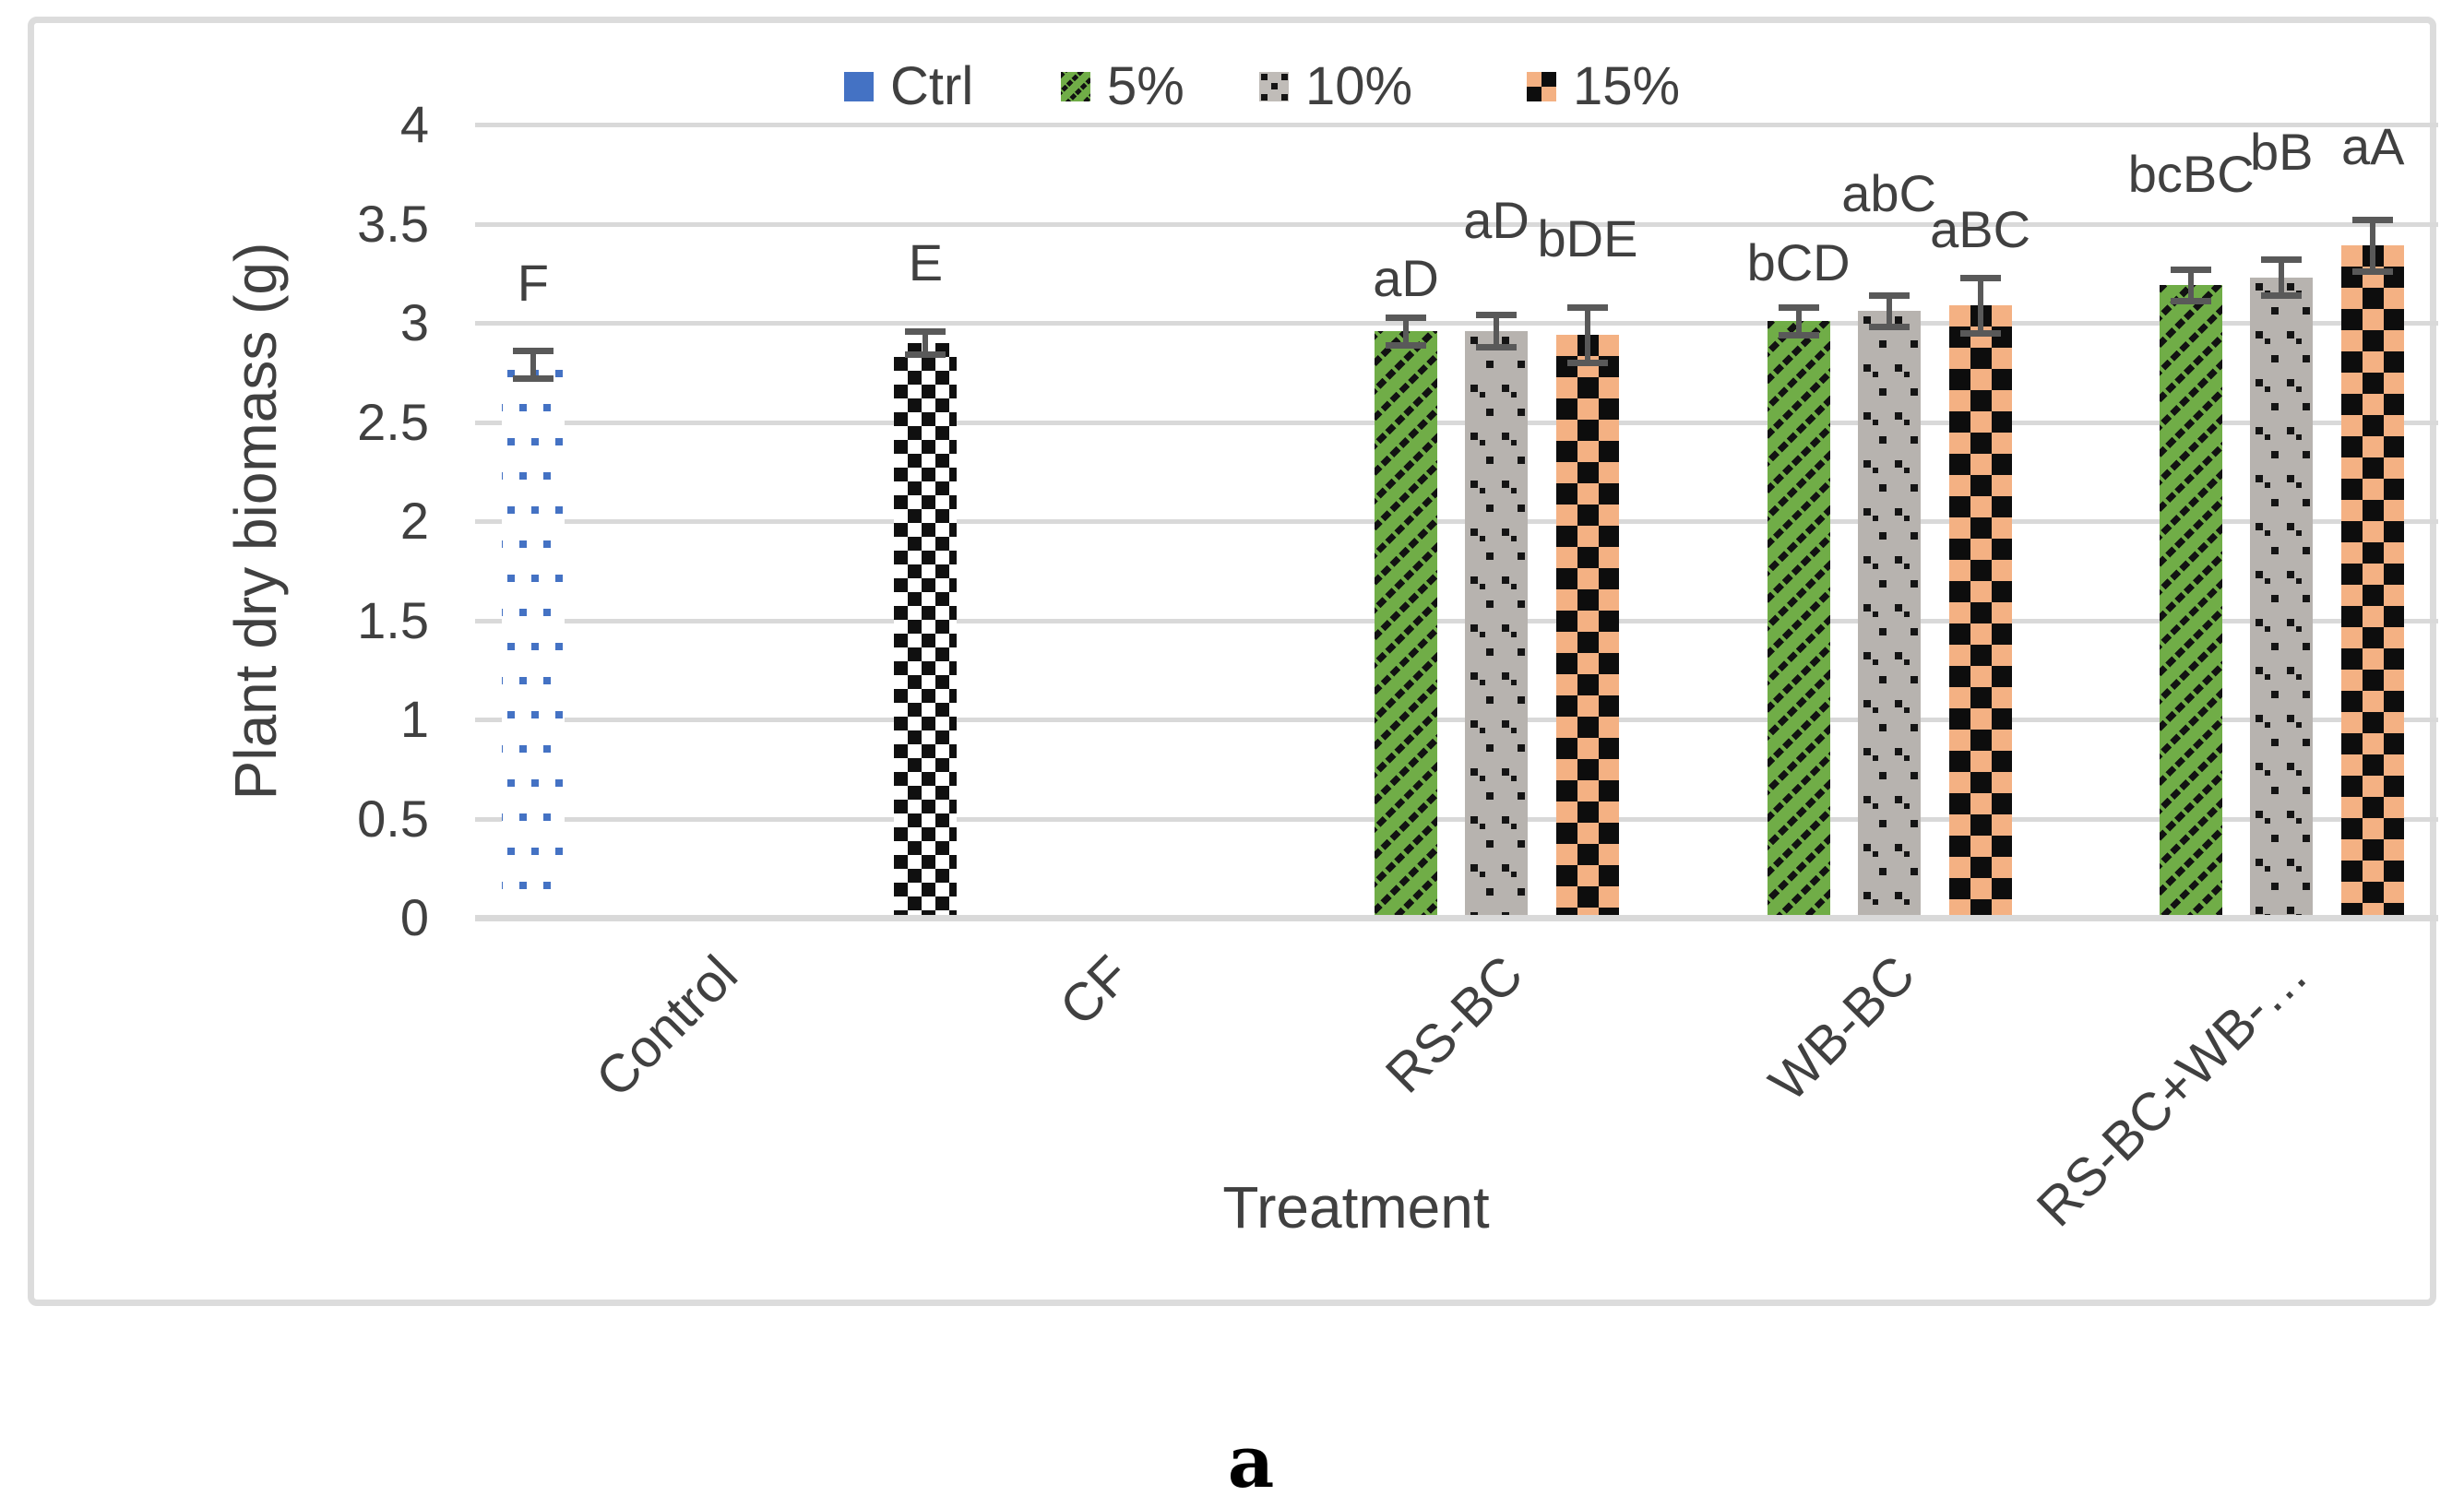 This screenshot has height=1496, width=2464. Describe the element at coordinates (2282, 597) in the screenshot. I see `bar-RSBCWB-10pct` at that location.